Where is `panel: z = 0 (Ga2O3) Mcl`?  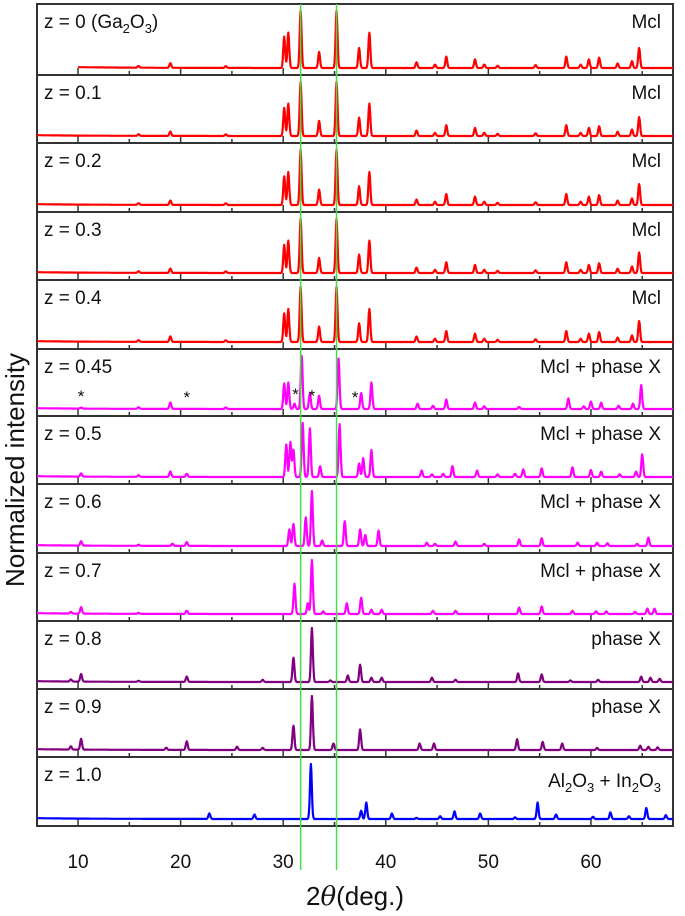
panel: z = 0 (Ga2O3) Mcl is located at coordinates (355, 39).